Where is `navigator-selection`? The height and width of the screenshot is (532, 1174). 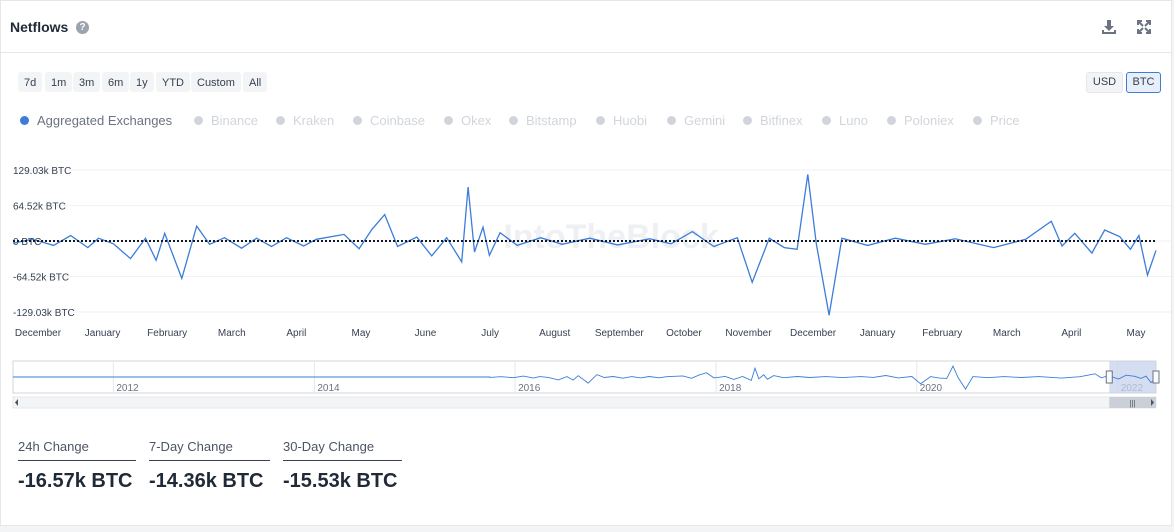
navigator-selection is located at coordinates (1132, 377).